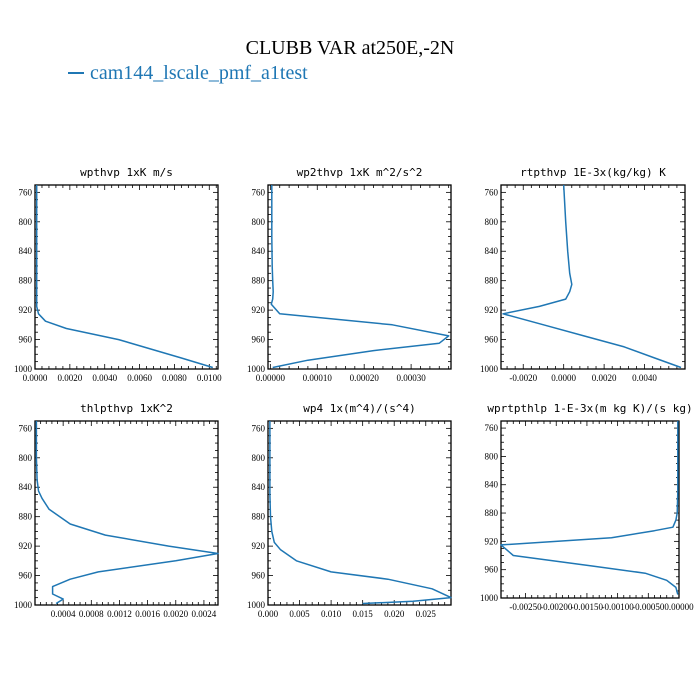  Describe the element at coordinates (147, 614) in the screenshot. I see `x-tick-label: 0.0016` at that location.